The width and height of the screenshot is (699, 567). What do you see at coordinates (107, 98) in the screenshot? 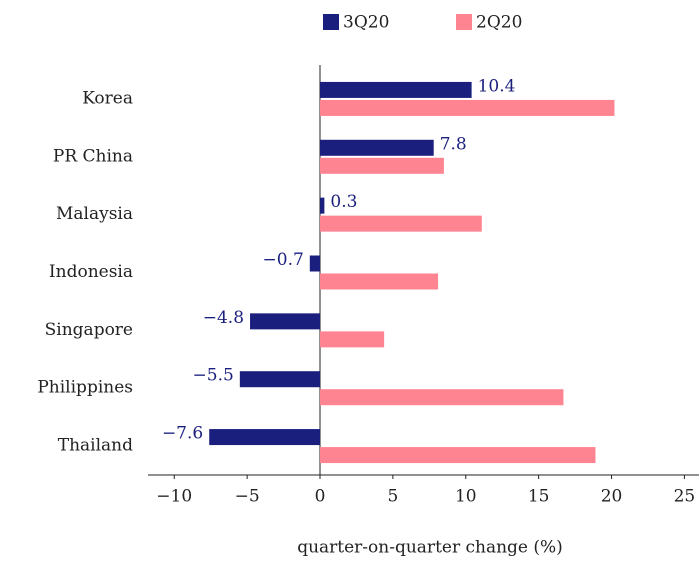
I see `category-label: Korea` at bounding box center [107, 98].